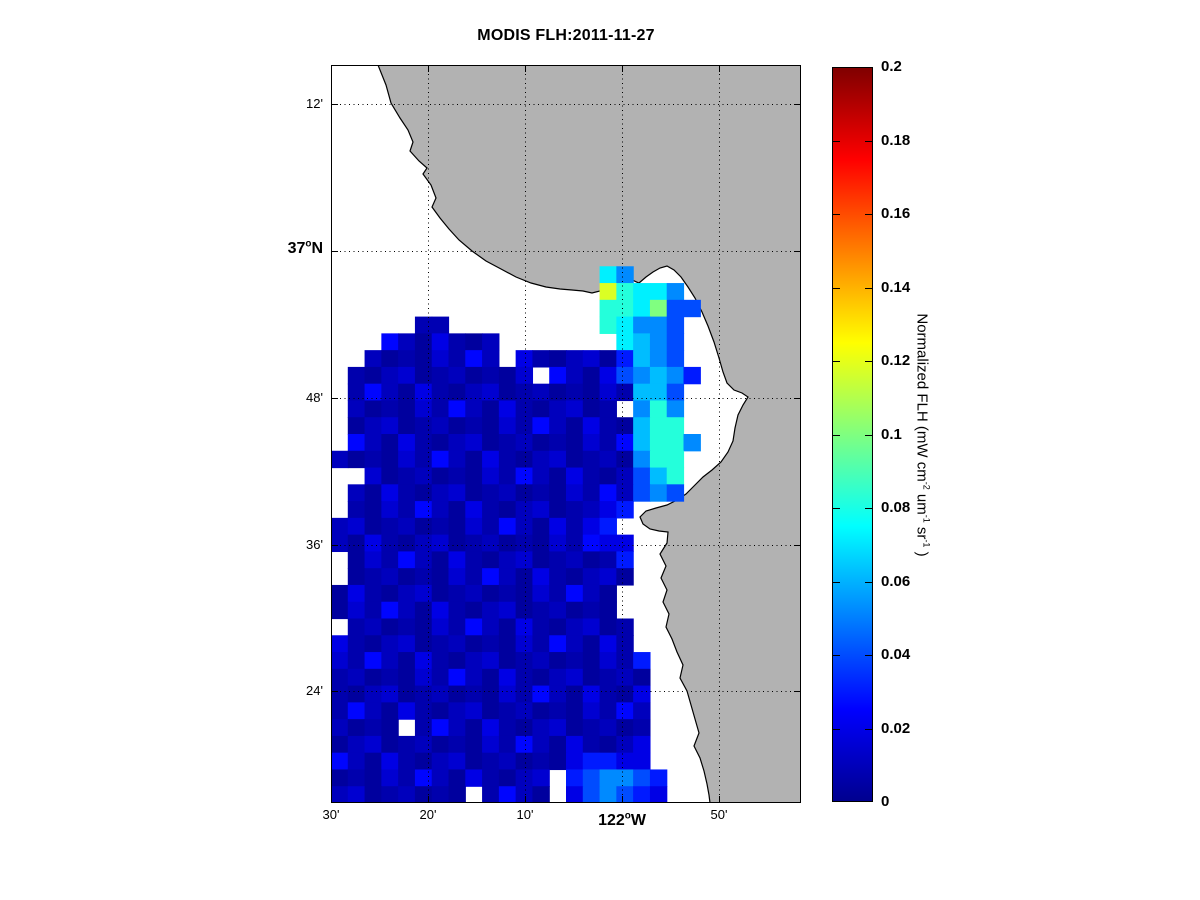 The width and height of the screenshot is (1200, 900). Describe the element at coordinates (896, 507) in the screenshot. I see `colorbar-tick-label: 0.08` at that location.